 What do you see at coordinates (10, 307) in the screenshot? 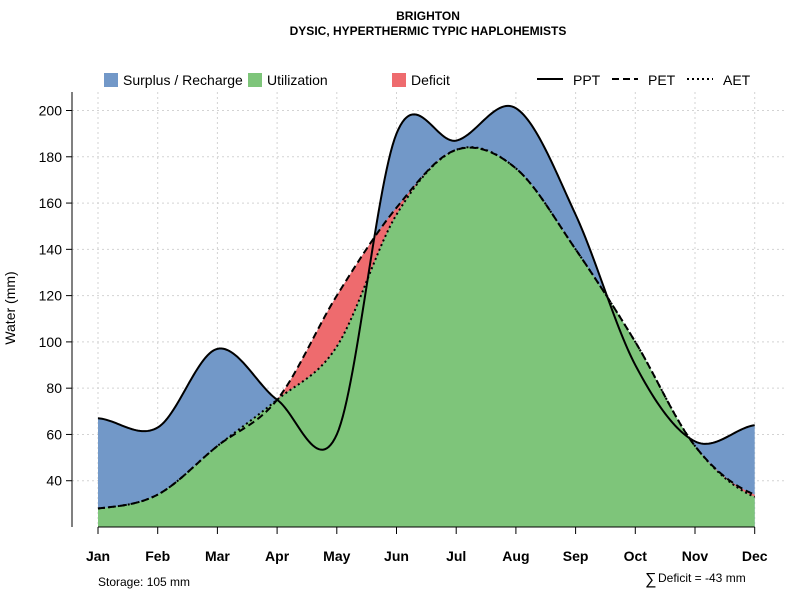
I see `y-axis-label: Water (mm)` at bounding box center [10, 307].